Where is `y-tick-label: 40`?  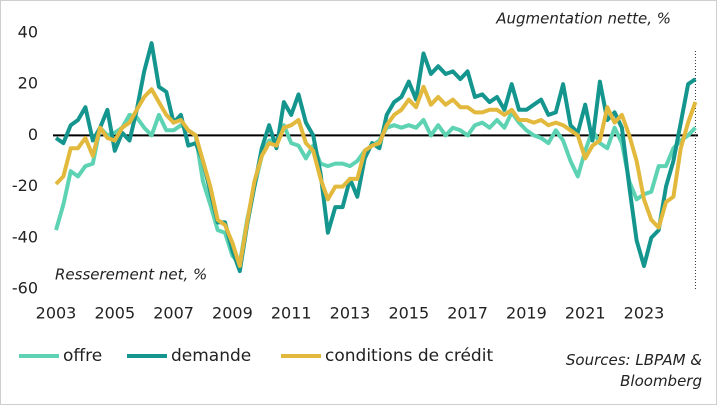 y-tick-label: 40 is located at coordinates (28, 32).